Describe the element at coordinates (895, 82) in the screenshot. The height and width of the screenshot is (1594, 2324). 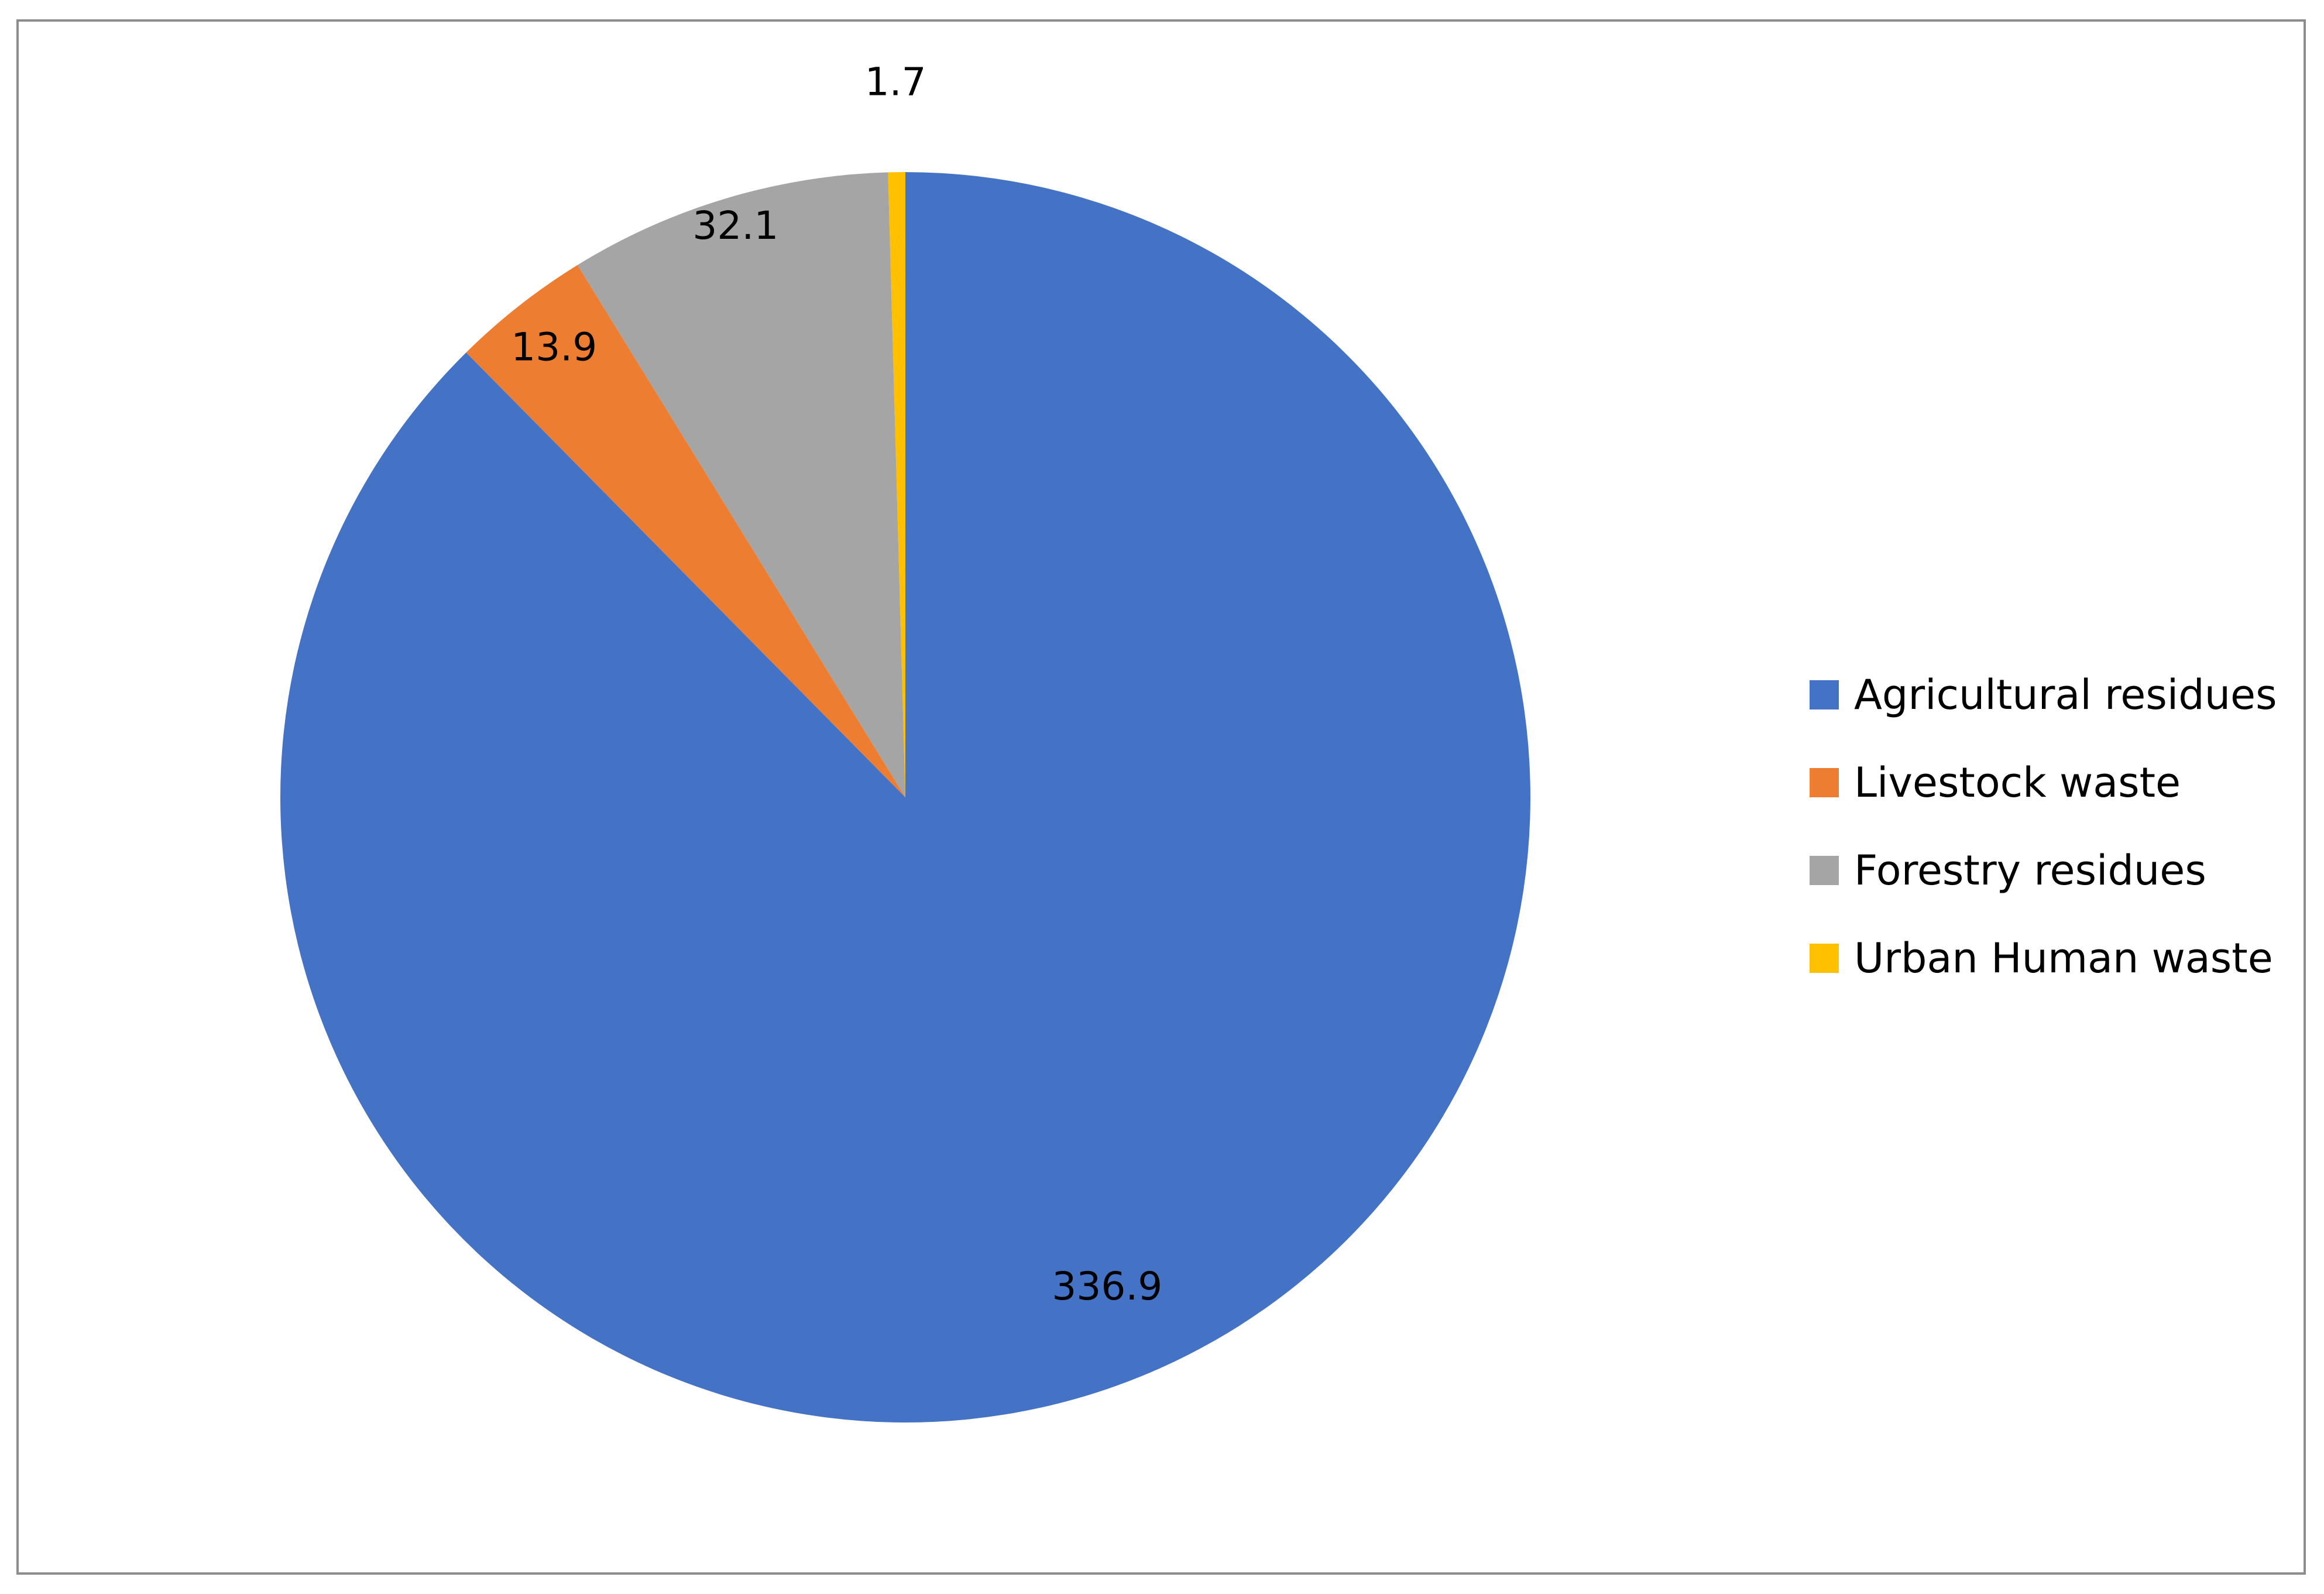
I see `data-label: 1.7` at that location.